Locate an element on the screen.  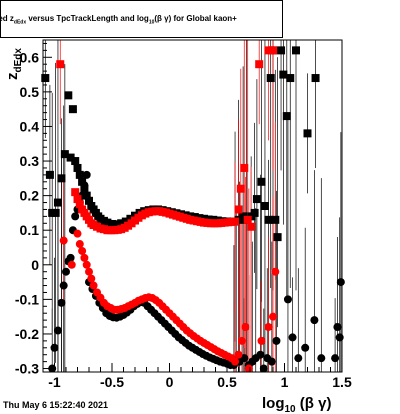
y-tick-label: 0.6 is located at coordinates (30, 57).